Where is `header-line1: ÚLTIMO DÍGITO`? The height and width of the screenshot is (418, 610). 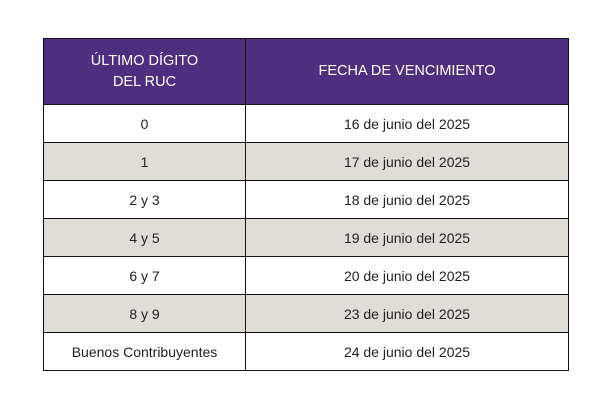
header-line1: ÚLTIMO DÍGITO is located at coordinates (144, 60).